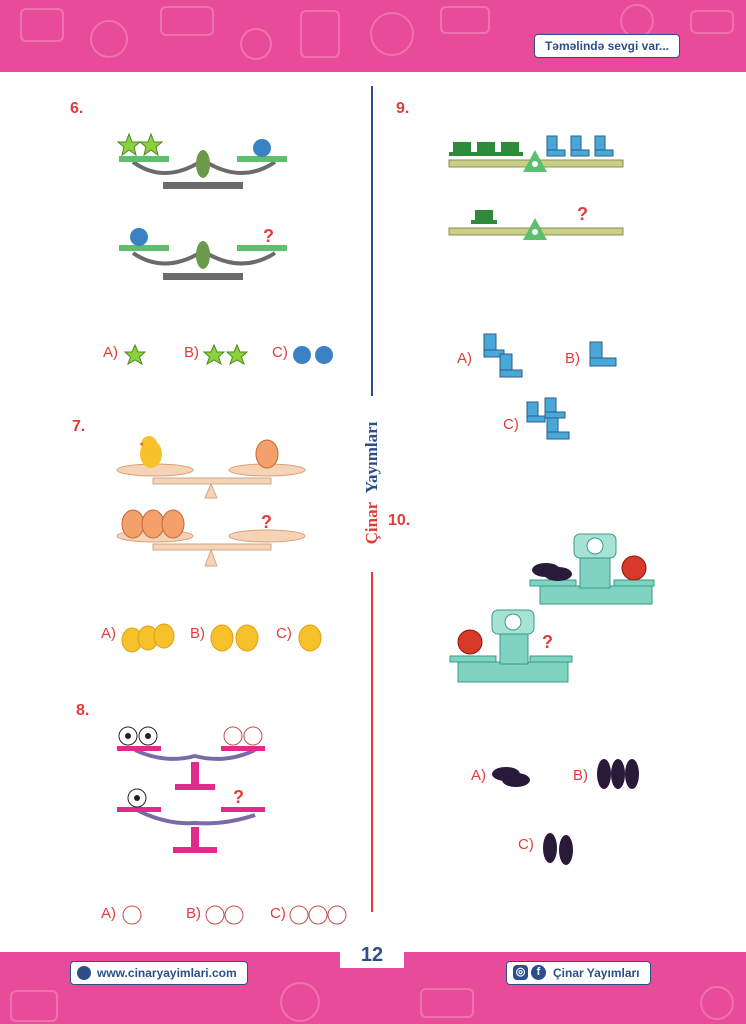  What do you see at coordinates (548, 418) in the screenshot?
I see `q9-c-boots` at bounding box center [548, 418].